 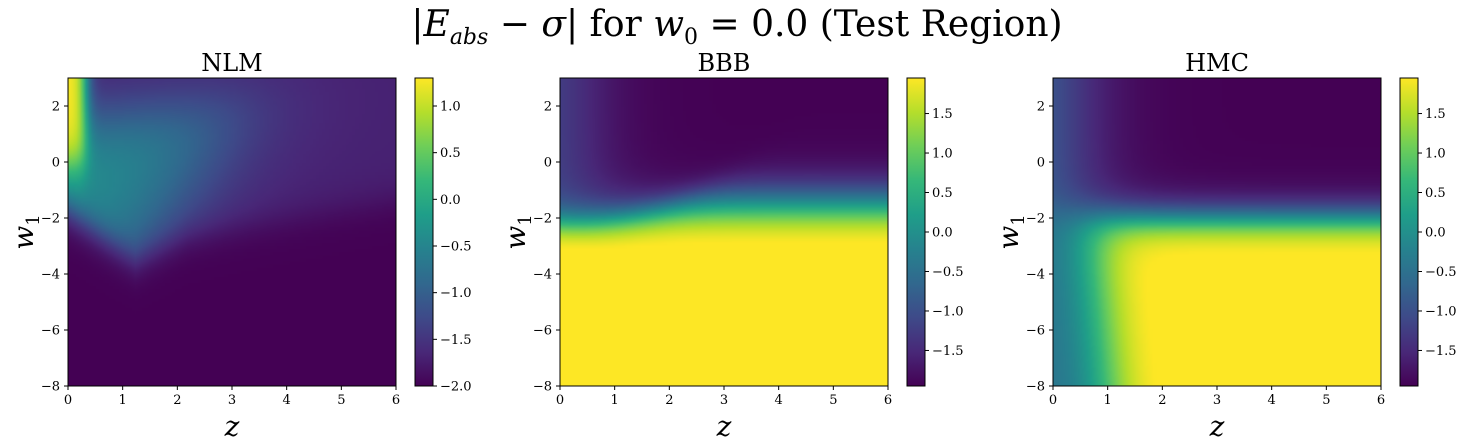 I want to click on title-minus: −, so click(x=515, y=24).